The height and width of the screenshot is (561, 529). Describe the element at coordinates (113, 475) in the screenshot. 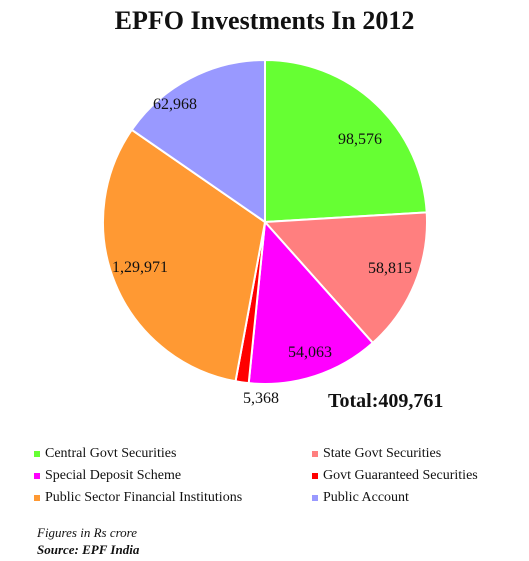

I see `legend-label: Special Deposit Scheme` at that location.